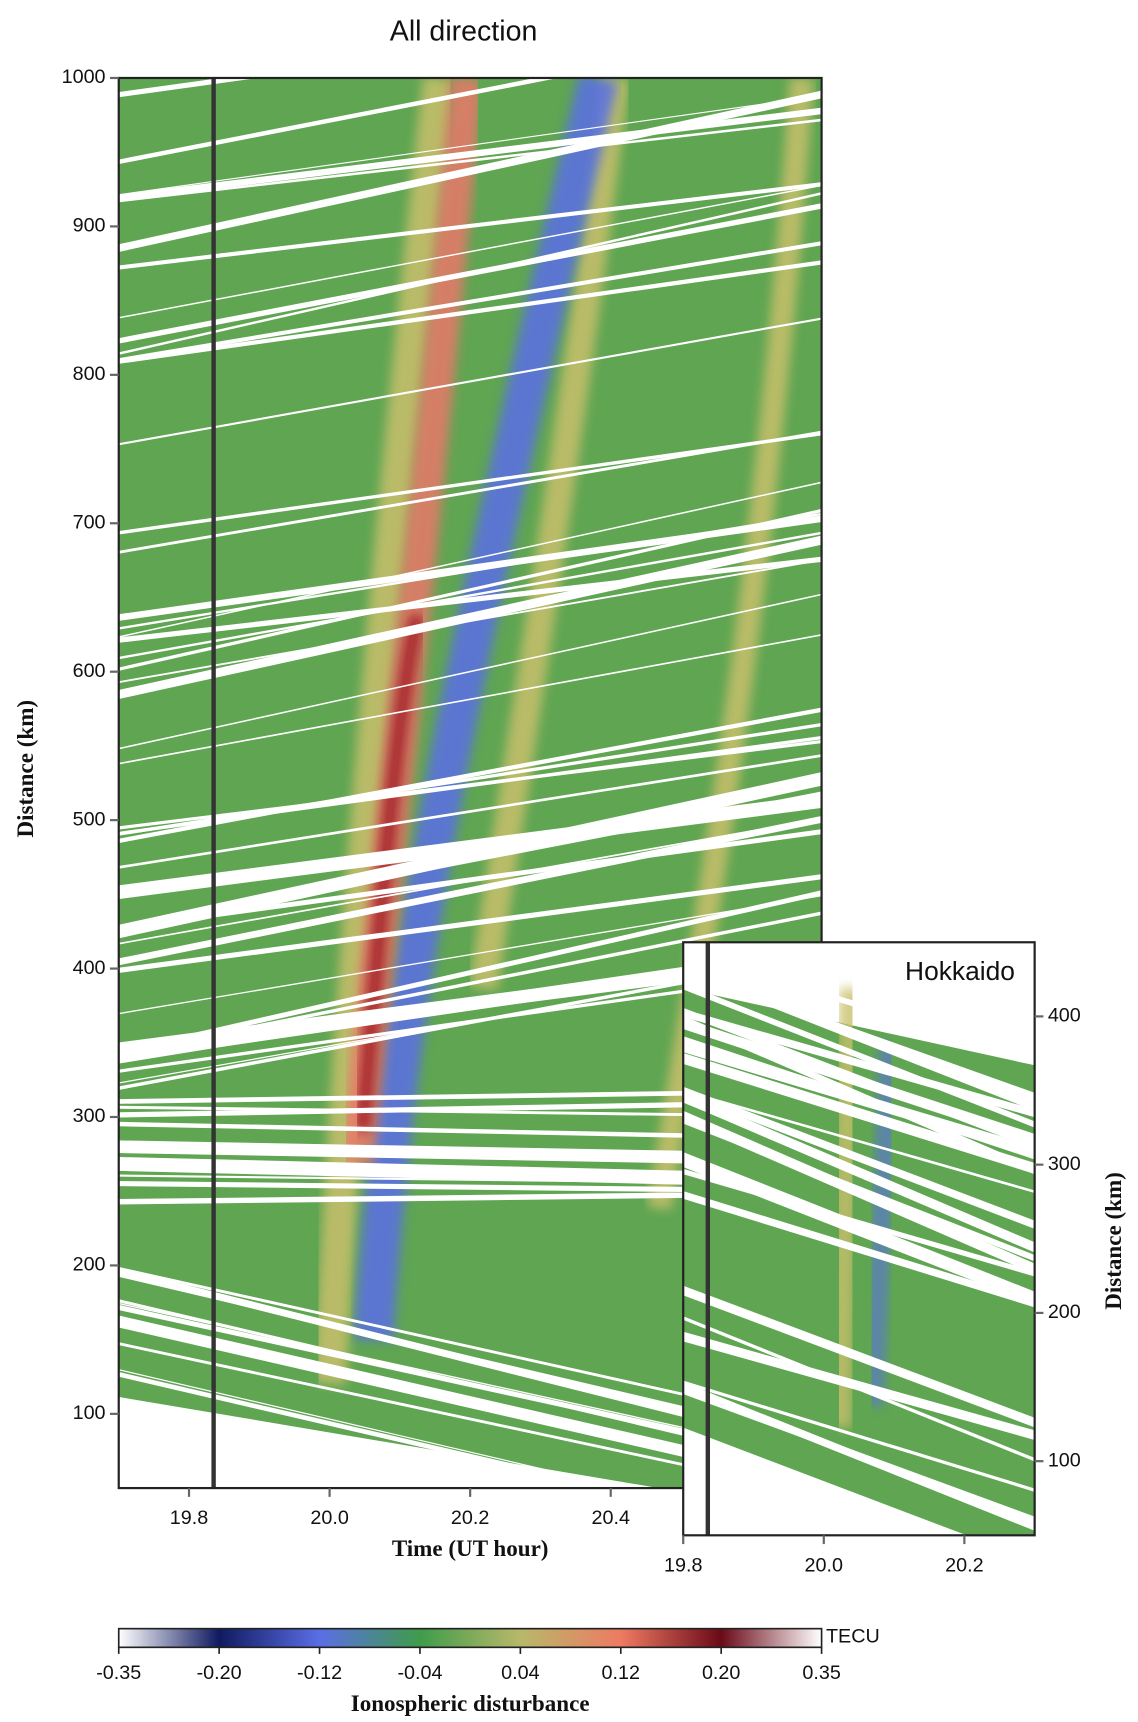  I want to click on colorbar-label: Ionospheric disturbance, so click(470, 1703).